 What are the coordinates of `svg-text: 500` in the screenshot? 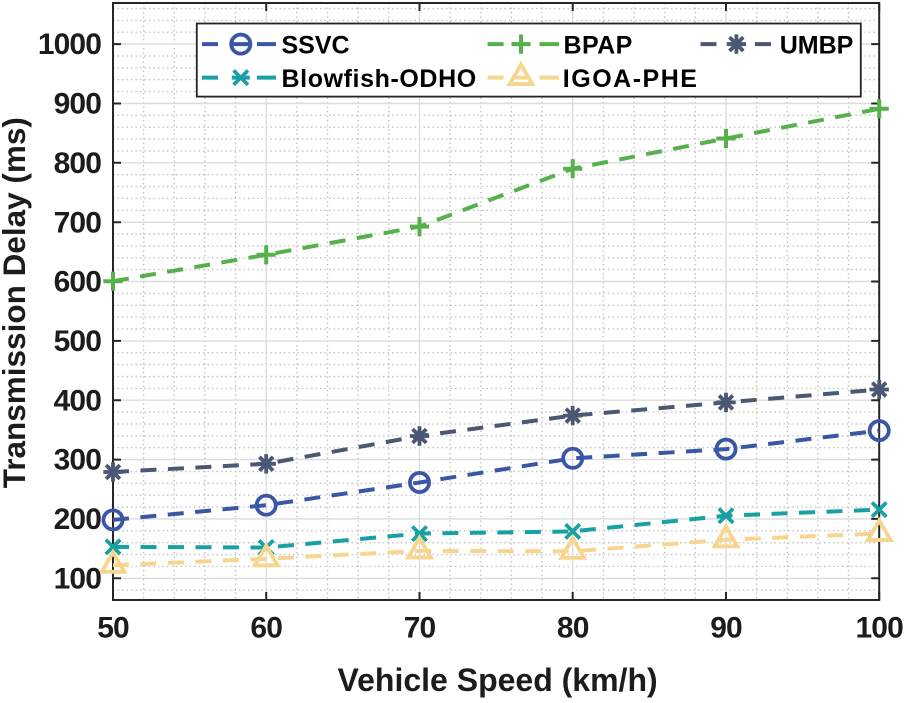 It's located at (78, 341).